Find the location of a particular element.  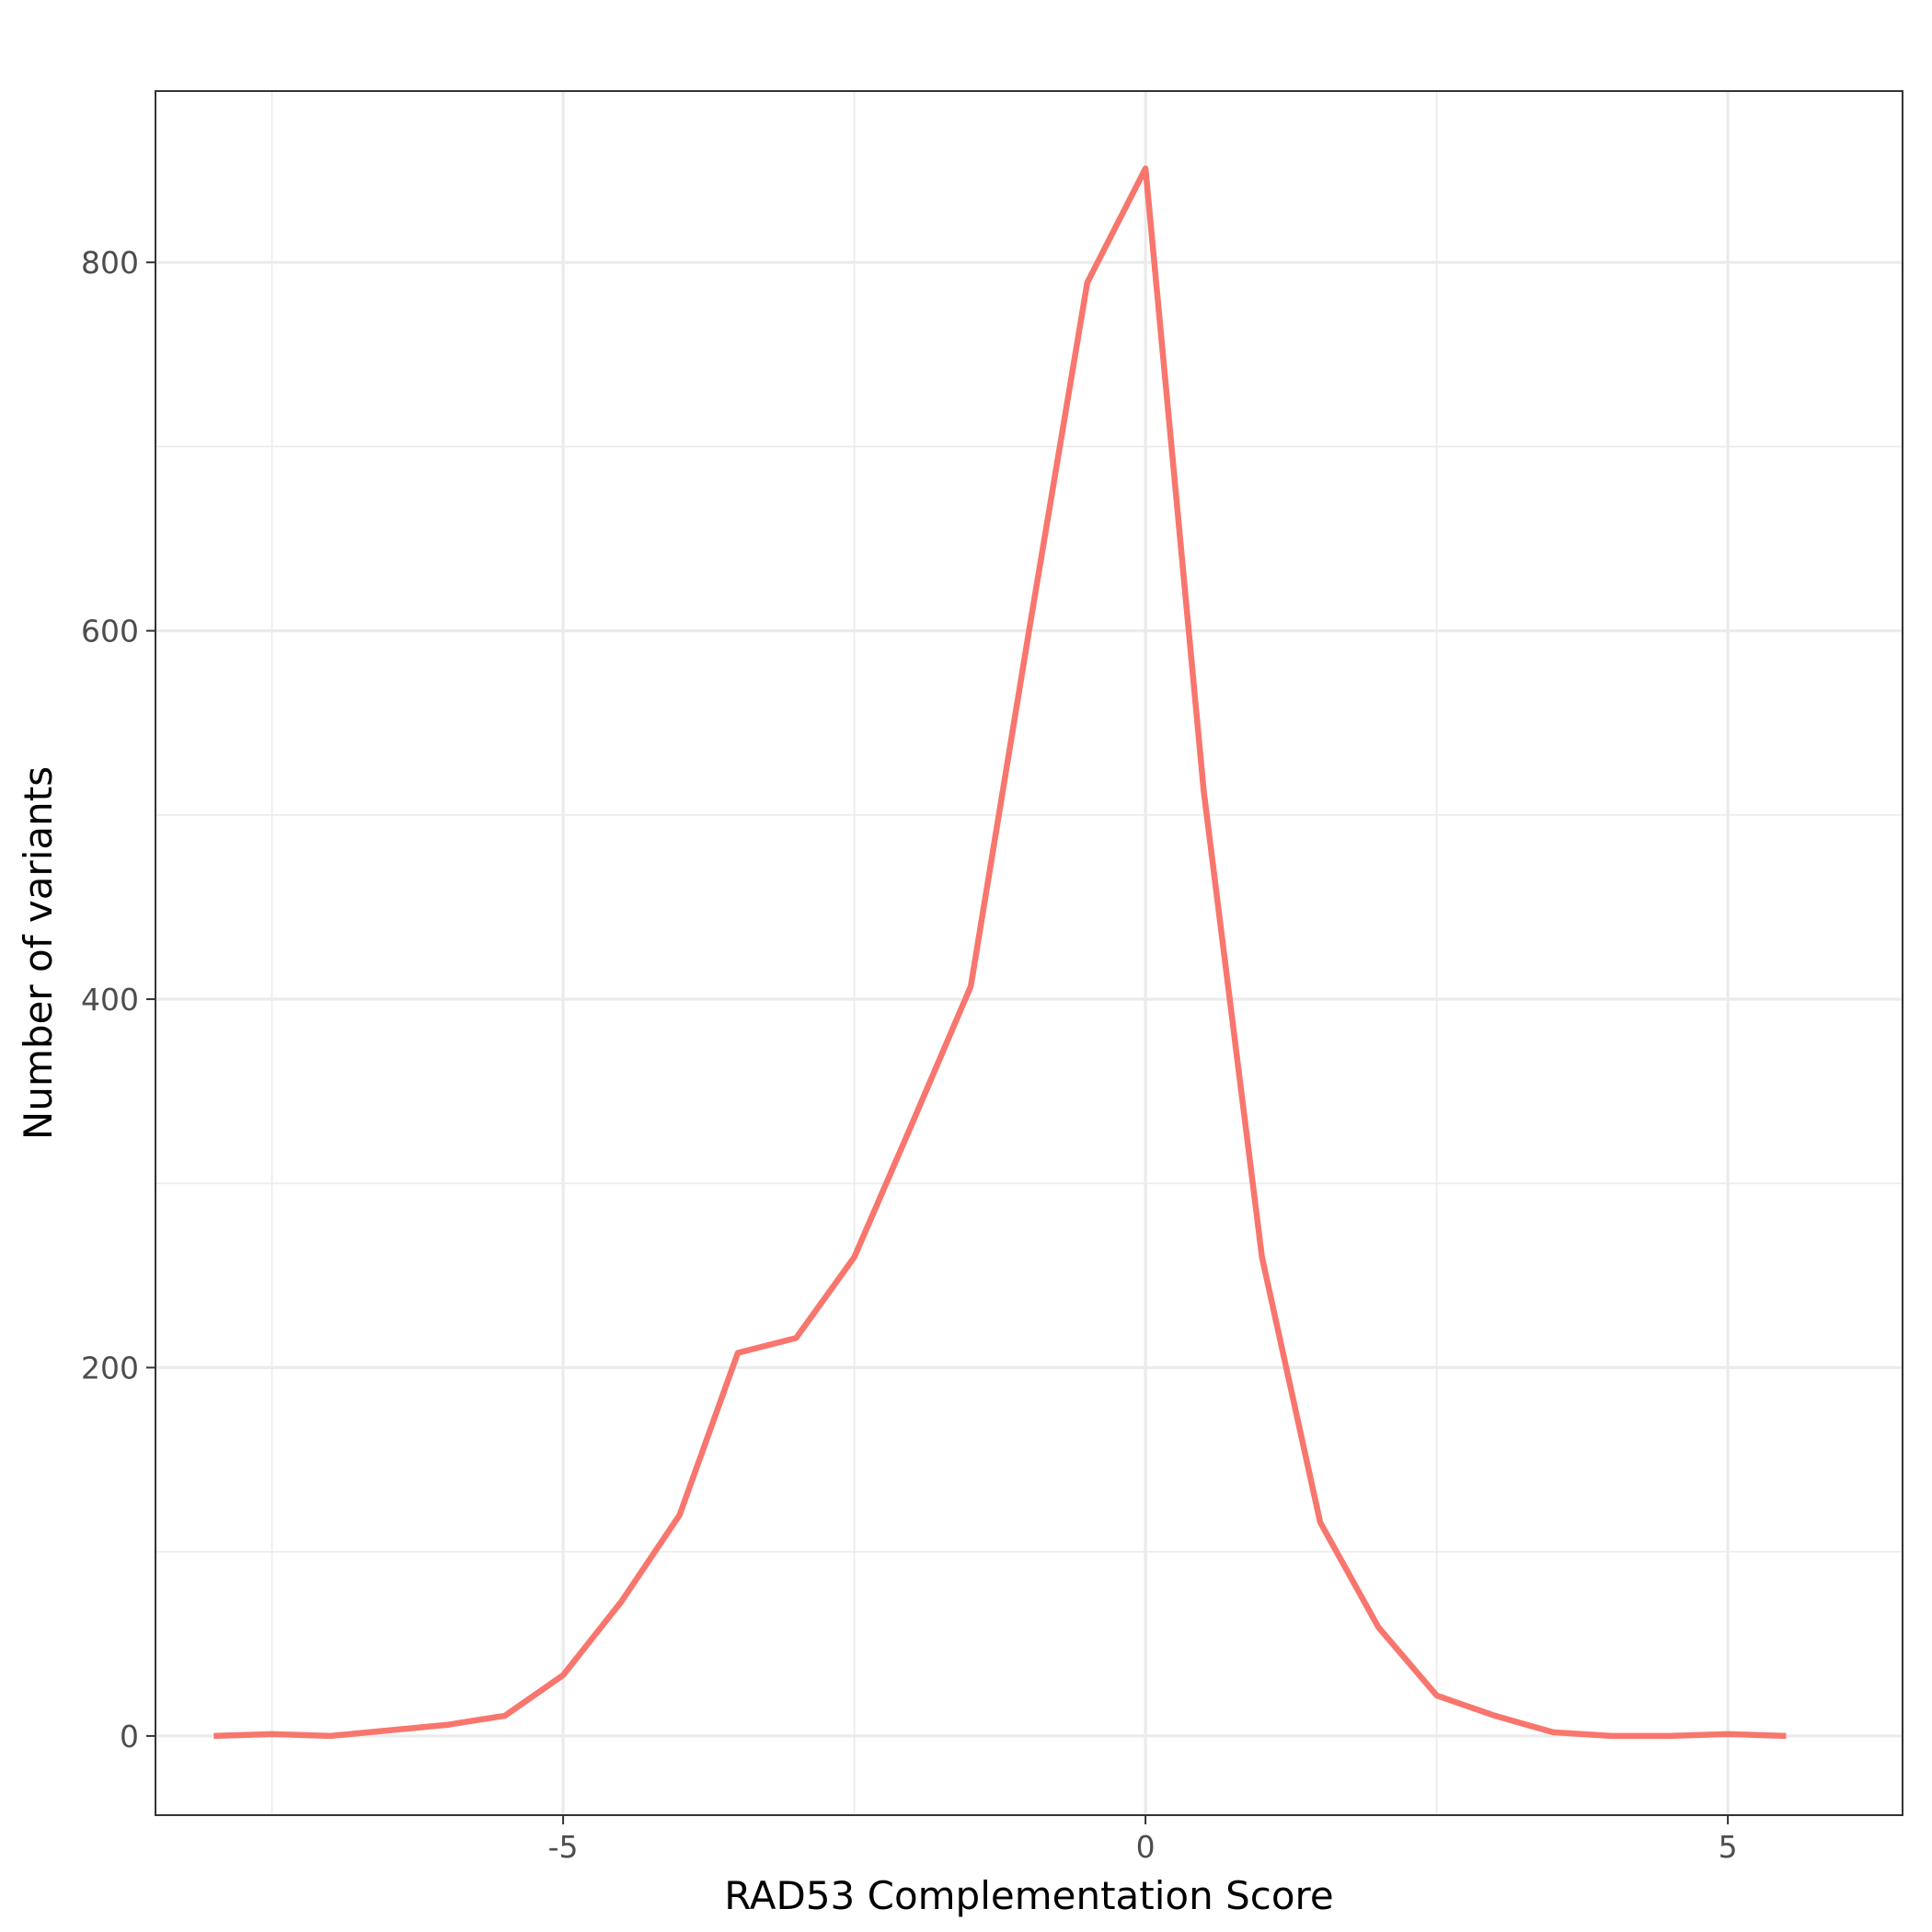

x-tick-label: 0 is located at coordinates (1146, 1847).